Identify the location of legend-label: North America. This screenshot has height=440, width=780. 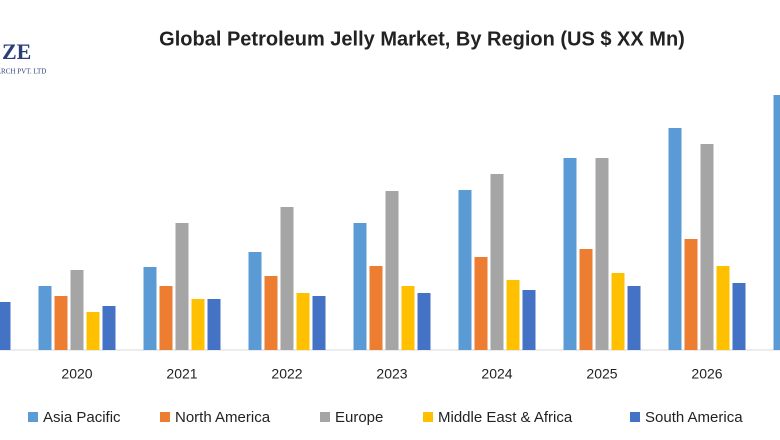
(223, 417).